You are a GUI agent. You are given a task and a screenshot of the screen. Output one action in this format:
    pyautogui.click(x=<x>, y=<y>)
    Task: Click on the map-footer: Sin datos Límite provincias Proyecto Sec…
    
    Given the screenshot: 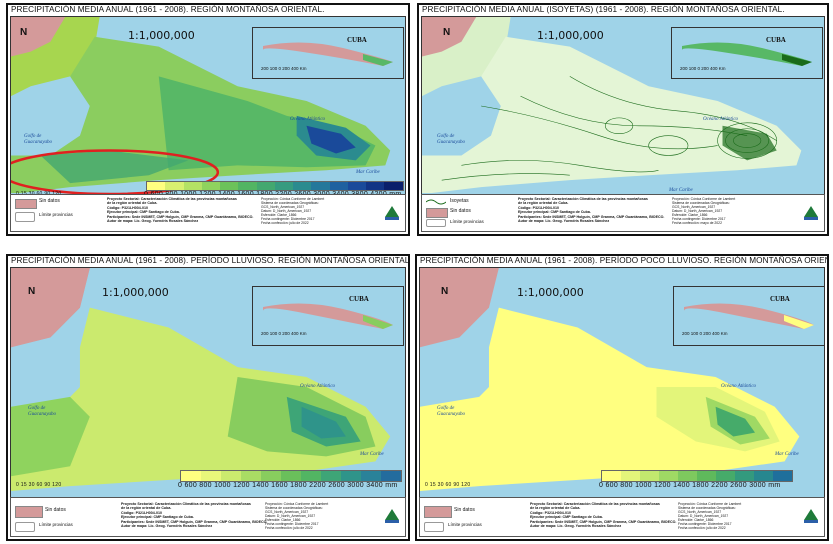 What is the action you would take?
    pyautogui.click(x=622, y=517)
    